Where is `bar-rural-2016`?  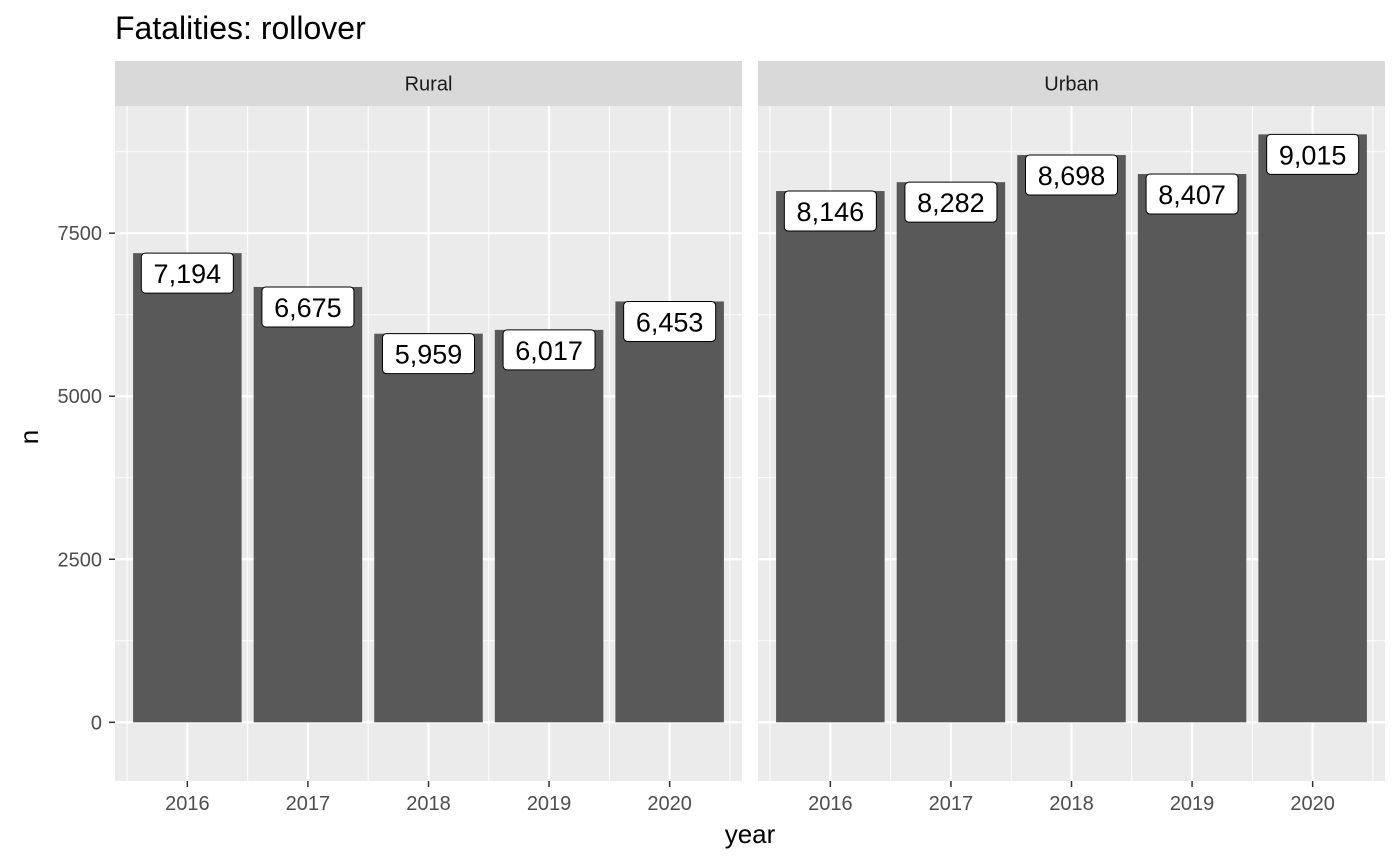
bar-rural-2016 is located at coordinates (187, 488).